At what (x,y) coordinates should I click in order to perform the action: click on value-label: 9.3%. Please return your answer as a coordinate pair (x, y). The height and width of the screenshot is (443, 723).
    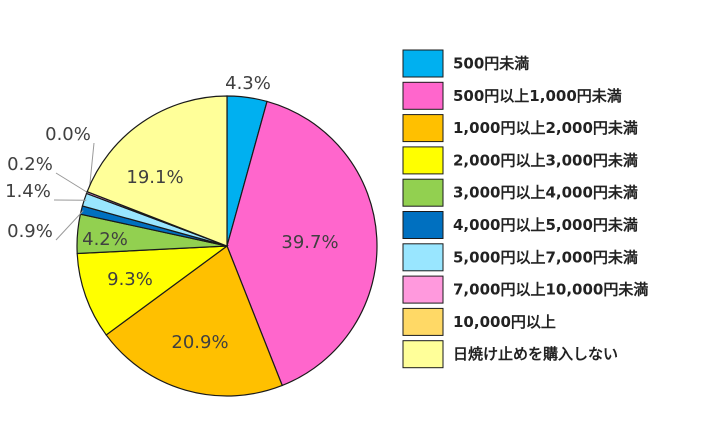
    Looking at the image, I should click on (130, 279).